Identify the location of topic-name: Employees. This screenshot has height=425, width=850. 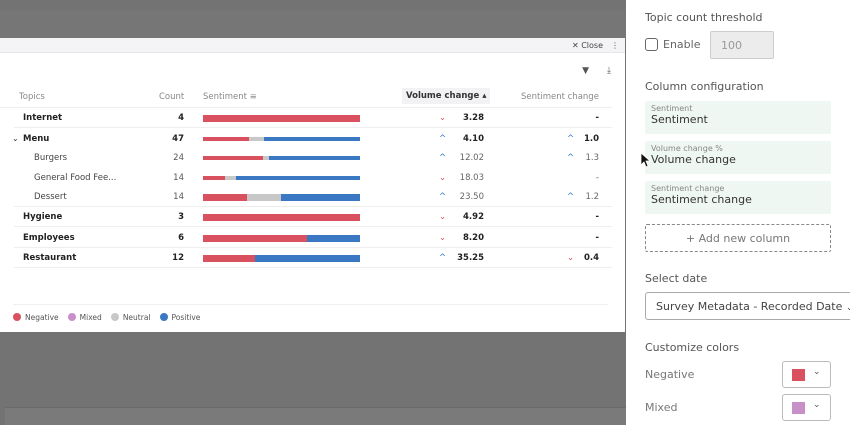
(49, 238).